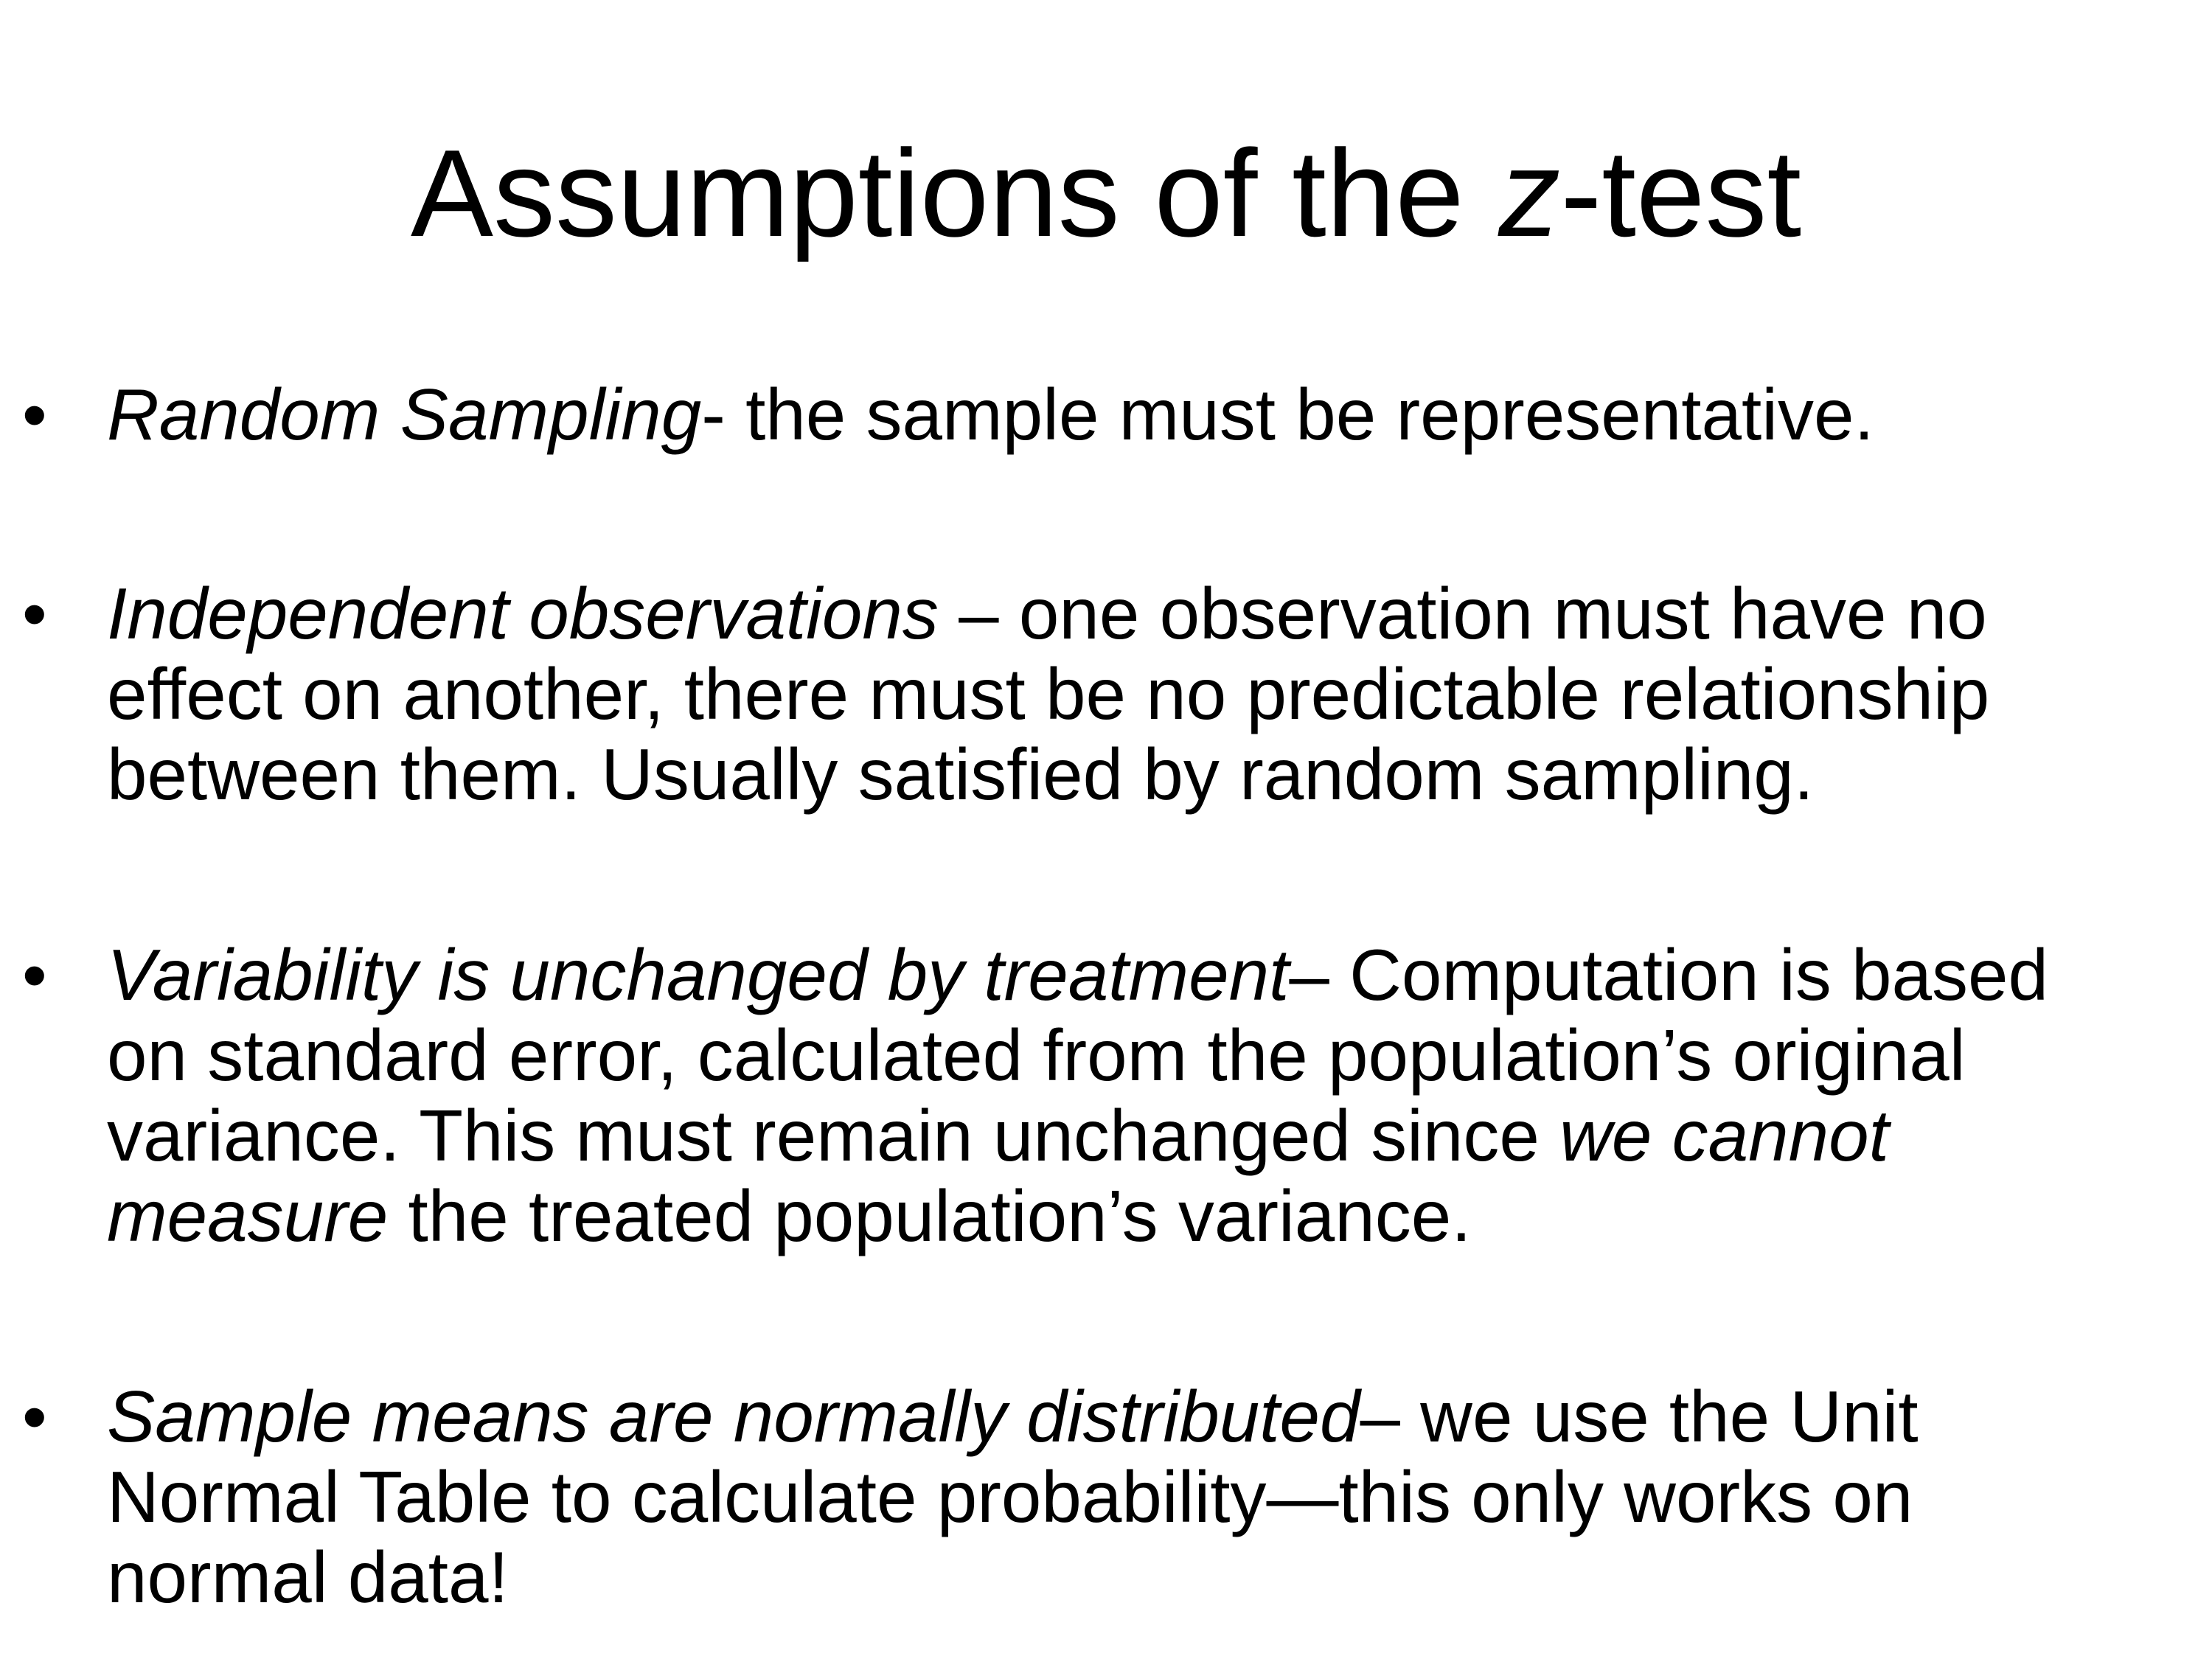  What do you see at coordinates (308, 1577) in the screenshot?
I see `body-text: normal data!` at bounding box center [308, 1577].